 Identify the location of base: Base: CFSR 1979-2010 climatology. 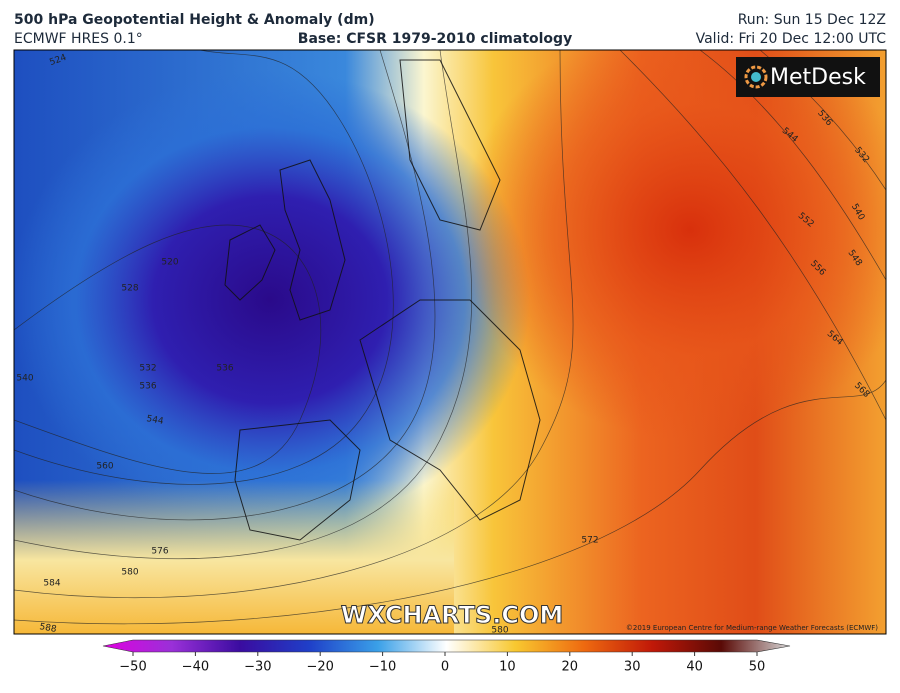
(435, 39).